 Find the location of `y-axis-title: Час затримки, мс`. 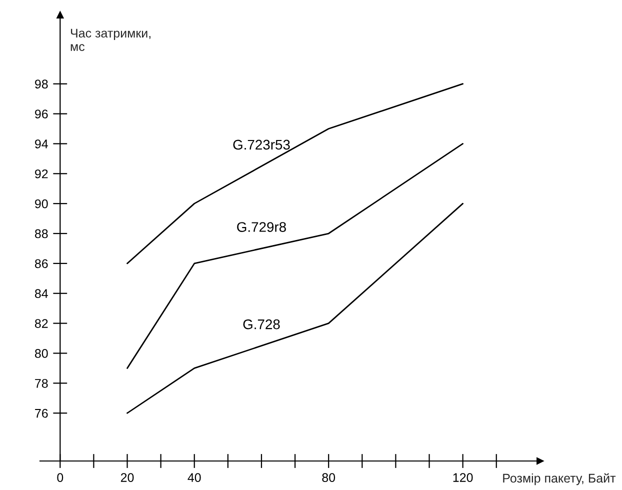

y-axis-title: Час затримки, мс is located at coordinates (110, 40).